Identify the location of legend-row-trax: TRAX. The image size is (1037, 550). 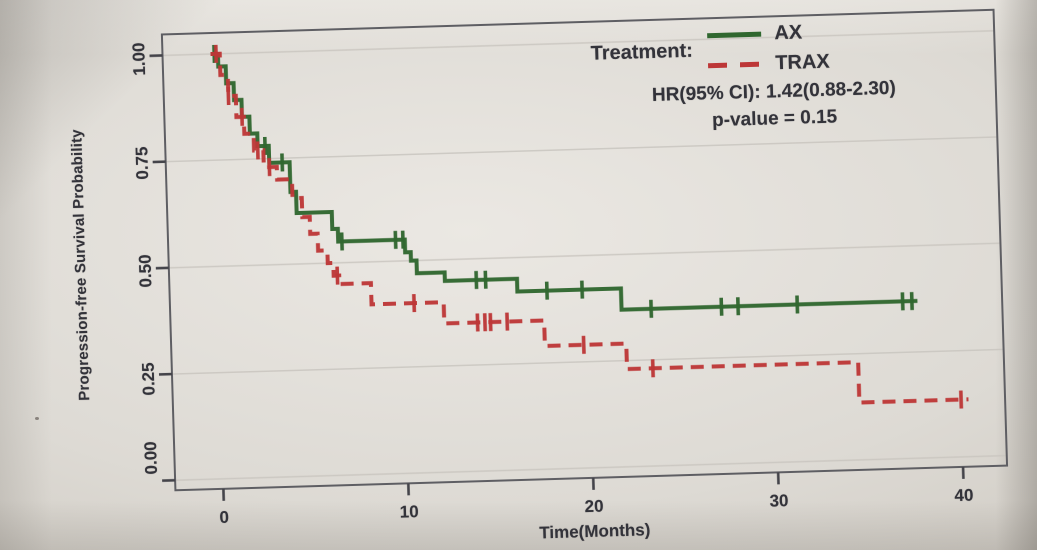
(769, 64).